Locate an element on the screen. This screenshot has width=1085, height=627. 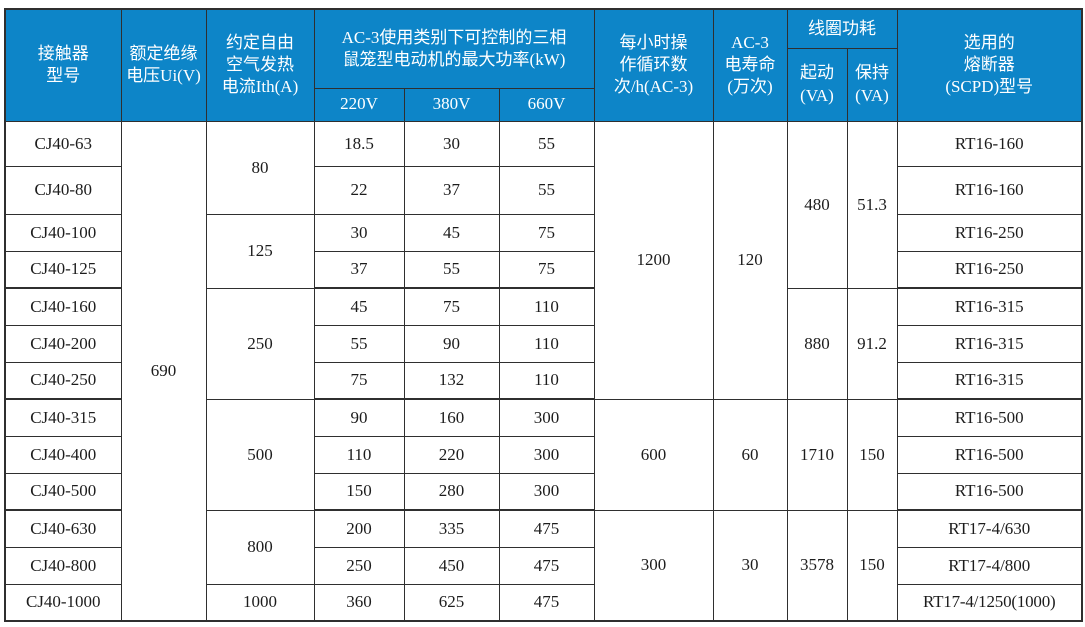
model-cell: CJ40-1000 is located at coordinates (63, 602).